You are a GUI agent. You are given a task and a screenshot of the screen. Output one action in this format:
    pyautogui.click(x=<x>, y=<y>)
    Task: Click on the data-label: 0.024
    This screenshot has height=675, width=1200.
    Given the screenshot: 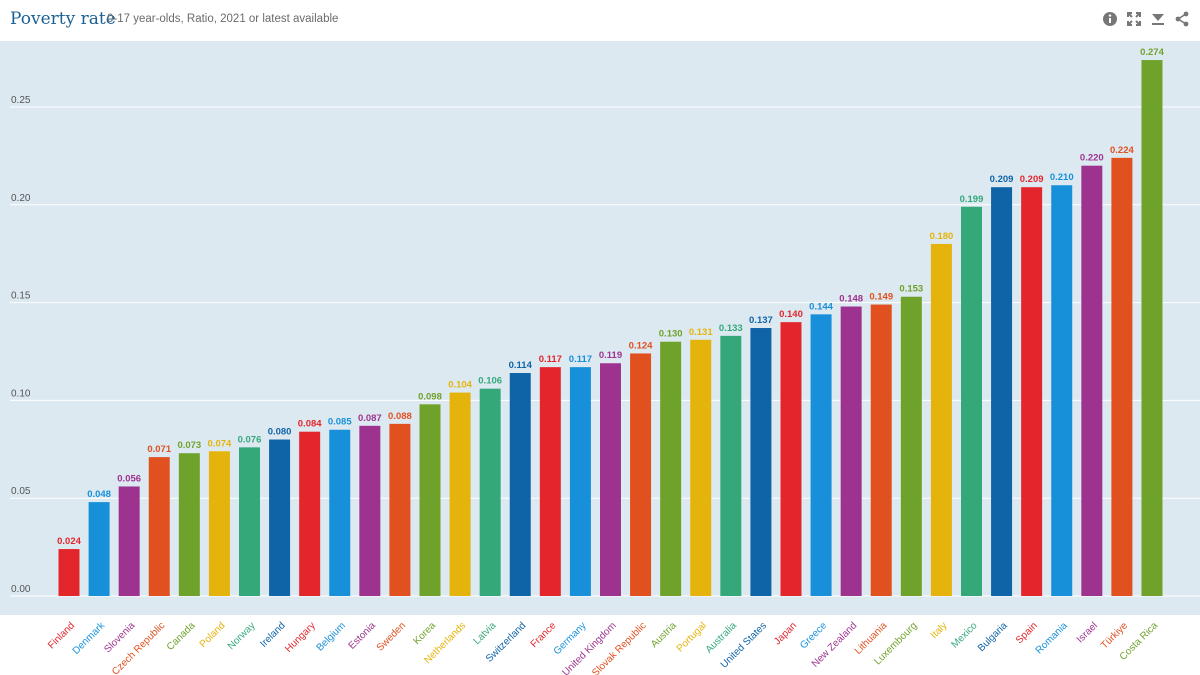 What is the action you would take?
    pyautogui.click(x=69, y=541)
    